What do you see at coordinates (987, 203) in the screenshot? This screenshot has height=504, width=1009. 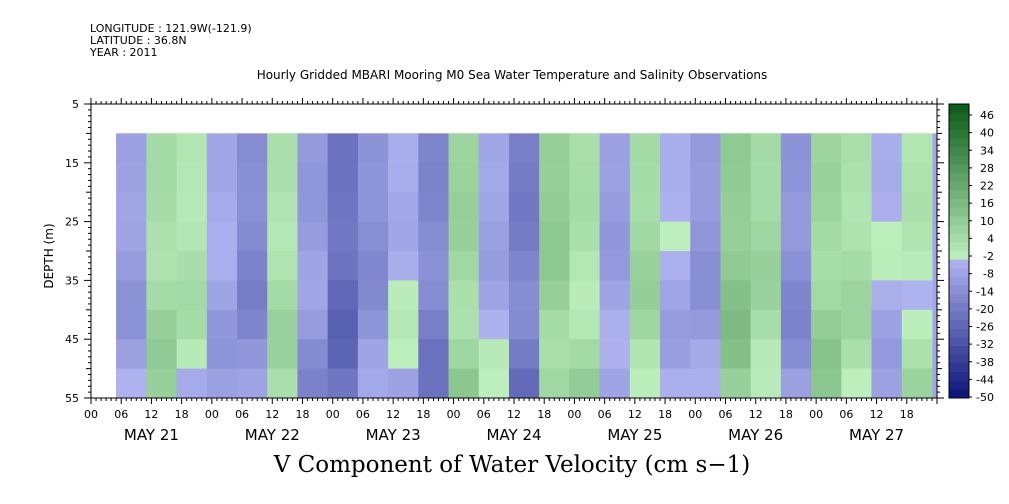 I see `colorbar-label: 16` at bounding box center [987, 203].